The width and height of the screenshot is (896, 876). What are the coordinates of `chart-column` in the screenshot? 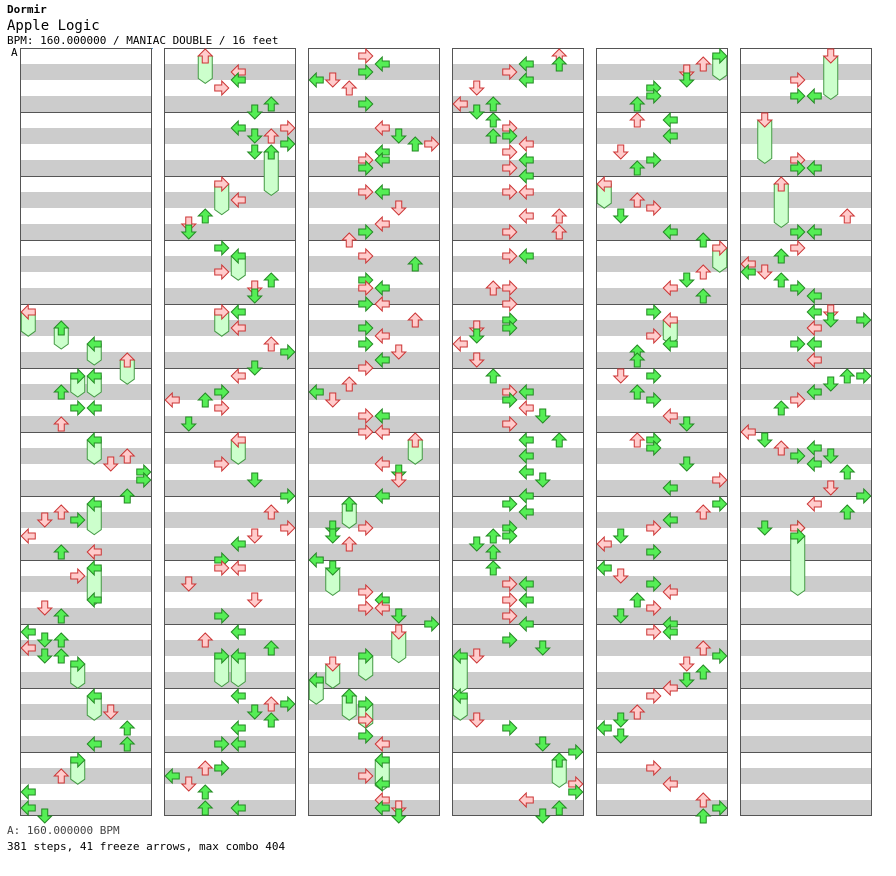 It's located at (230, 432).